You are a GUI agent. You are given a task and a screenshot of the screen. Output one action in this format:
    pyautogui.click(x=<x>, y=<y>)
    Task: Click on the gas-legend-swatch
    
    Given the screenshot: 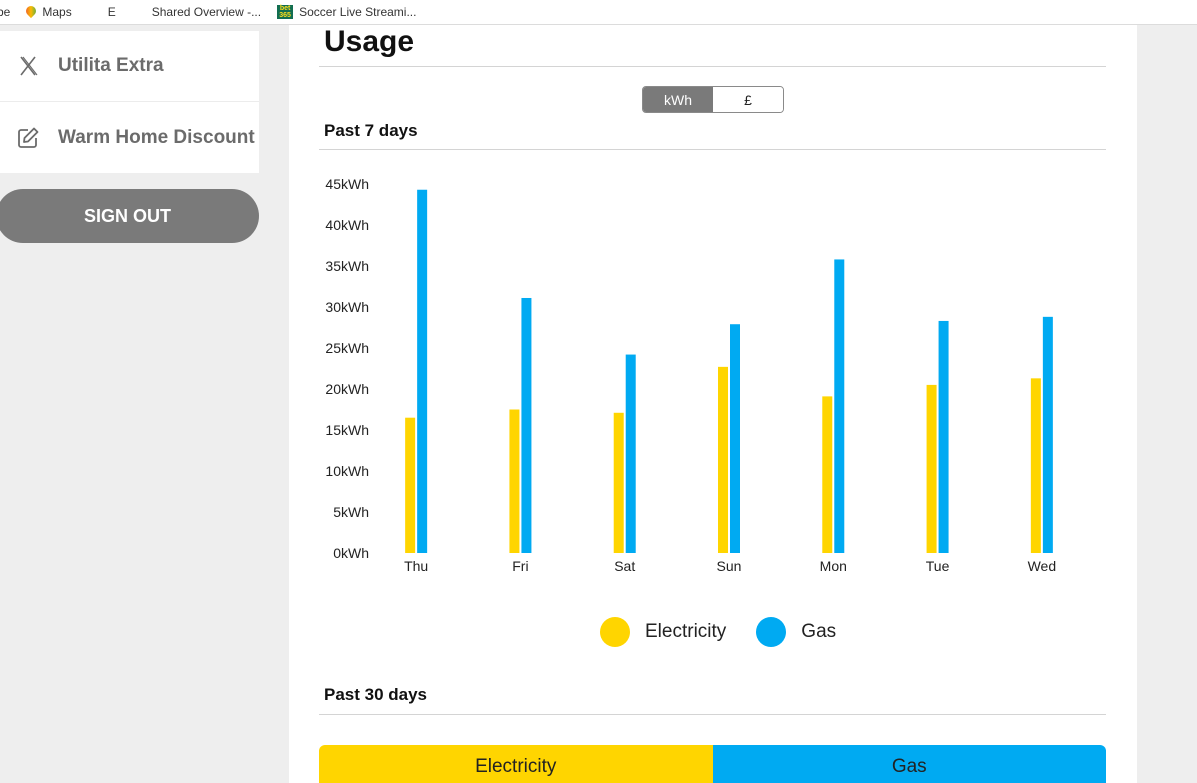 What is the action you would take?
    pyautogui.click(x=771, y=632)
    